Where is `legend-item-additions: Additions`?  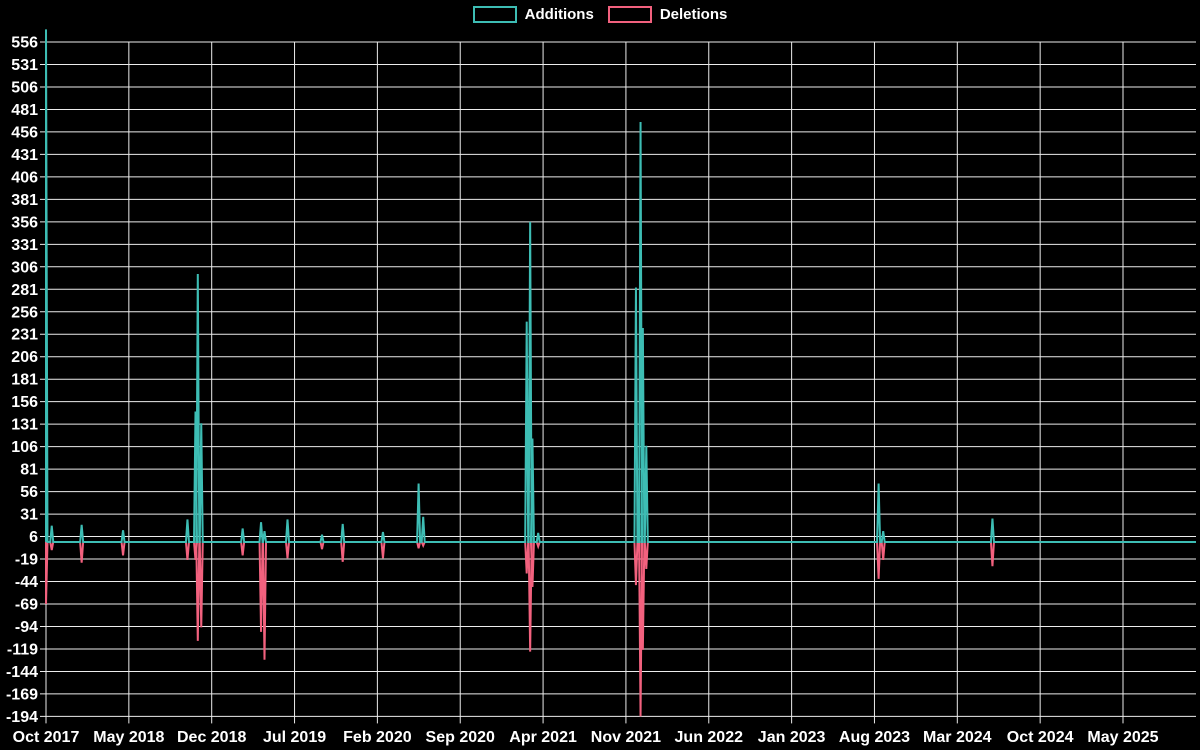 legend-item-additions: Additions is located at coordinates (533, 14).